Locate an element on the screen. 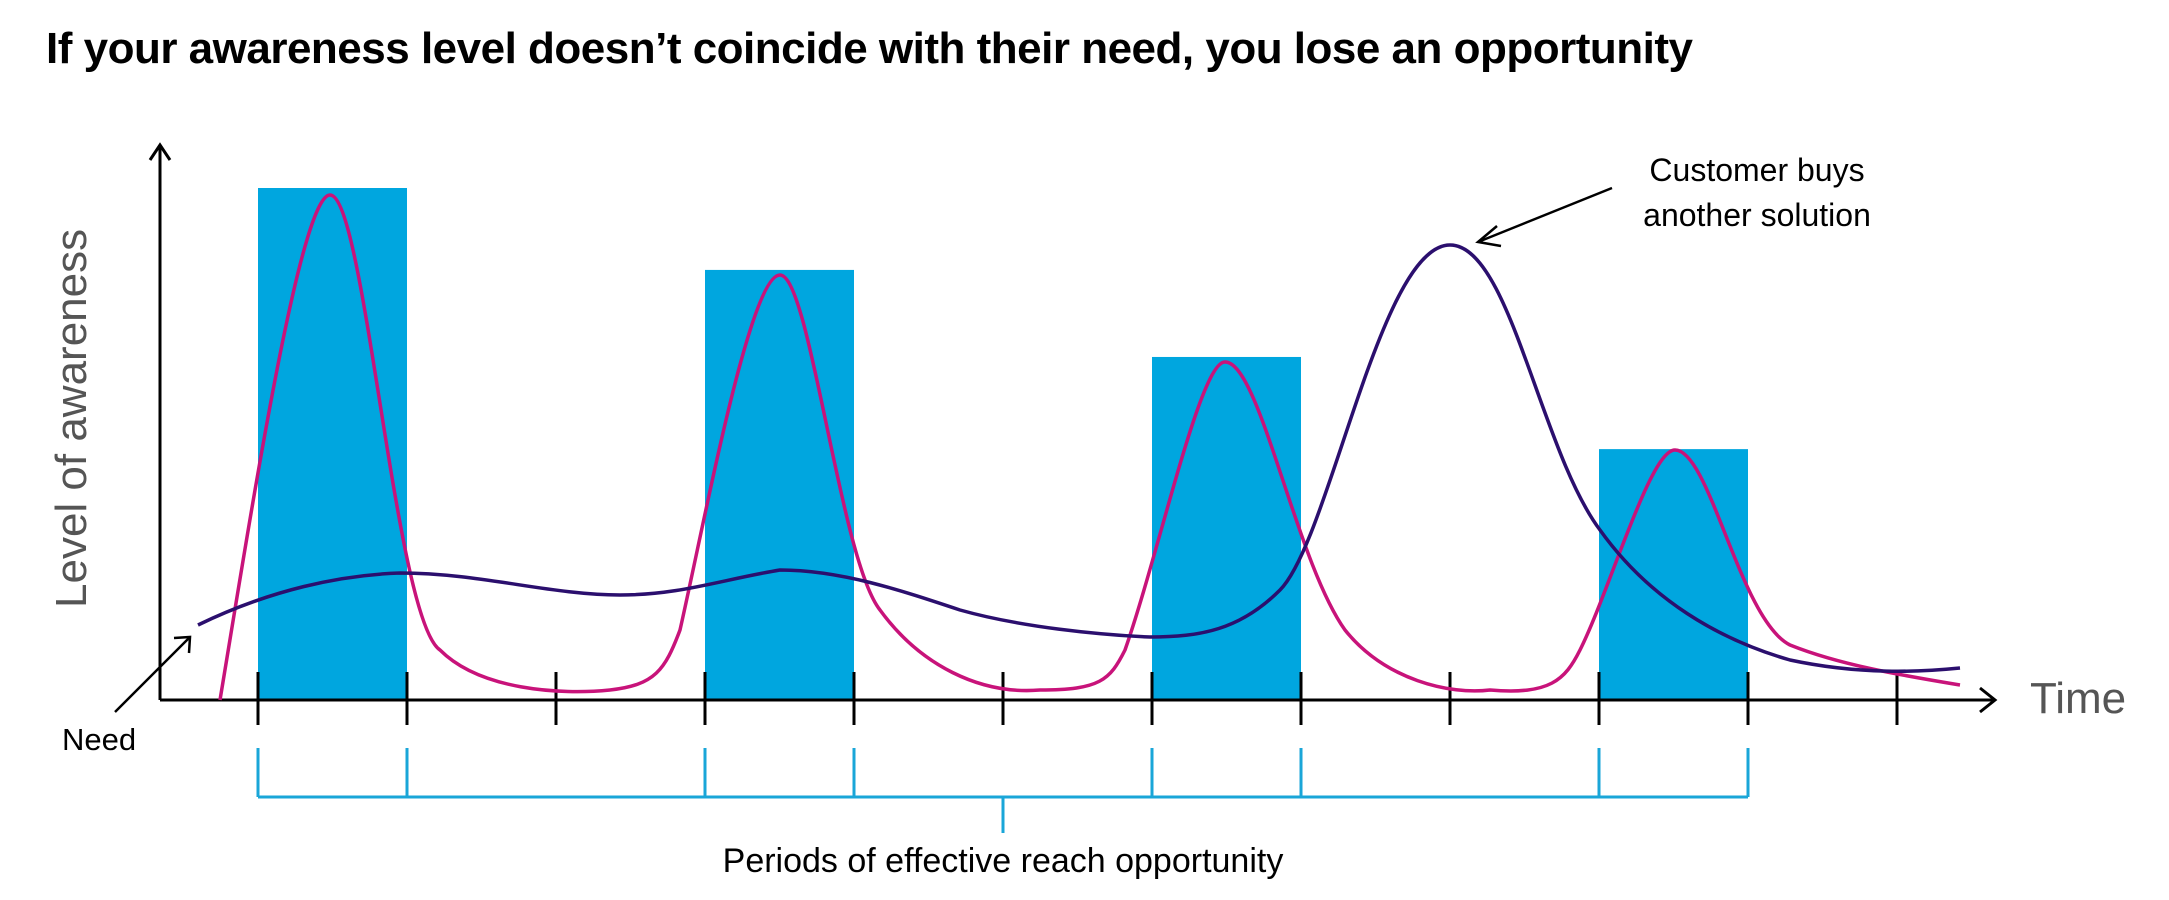 The height and width of the screenshot is (900, 2169). x-axis-ticks is located at coordinates (1077, 698).